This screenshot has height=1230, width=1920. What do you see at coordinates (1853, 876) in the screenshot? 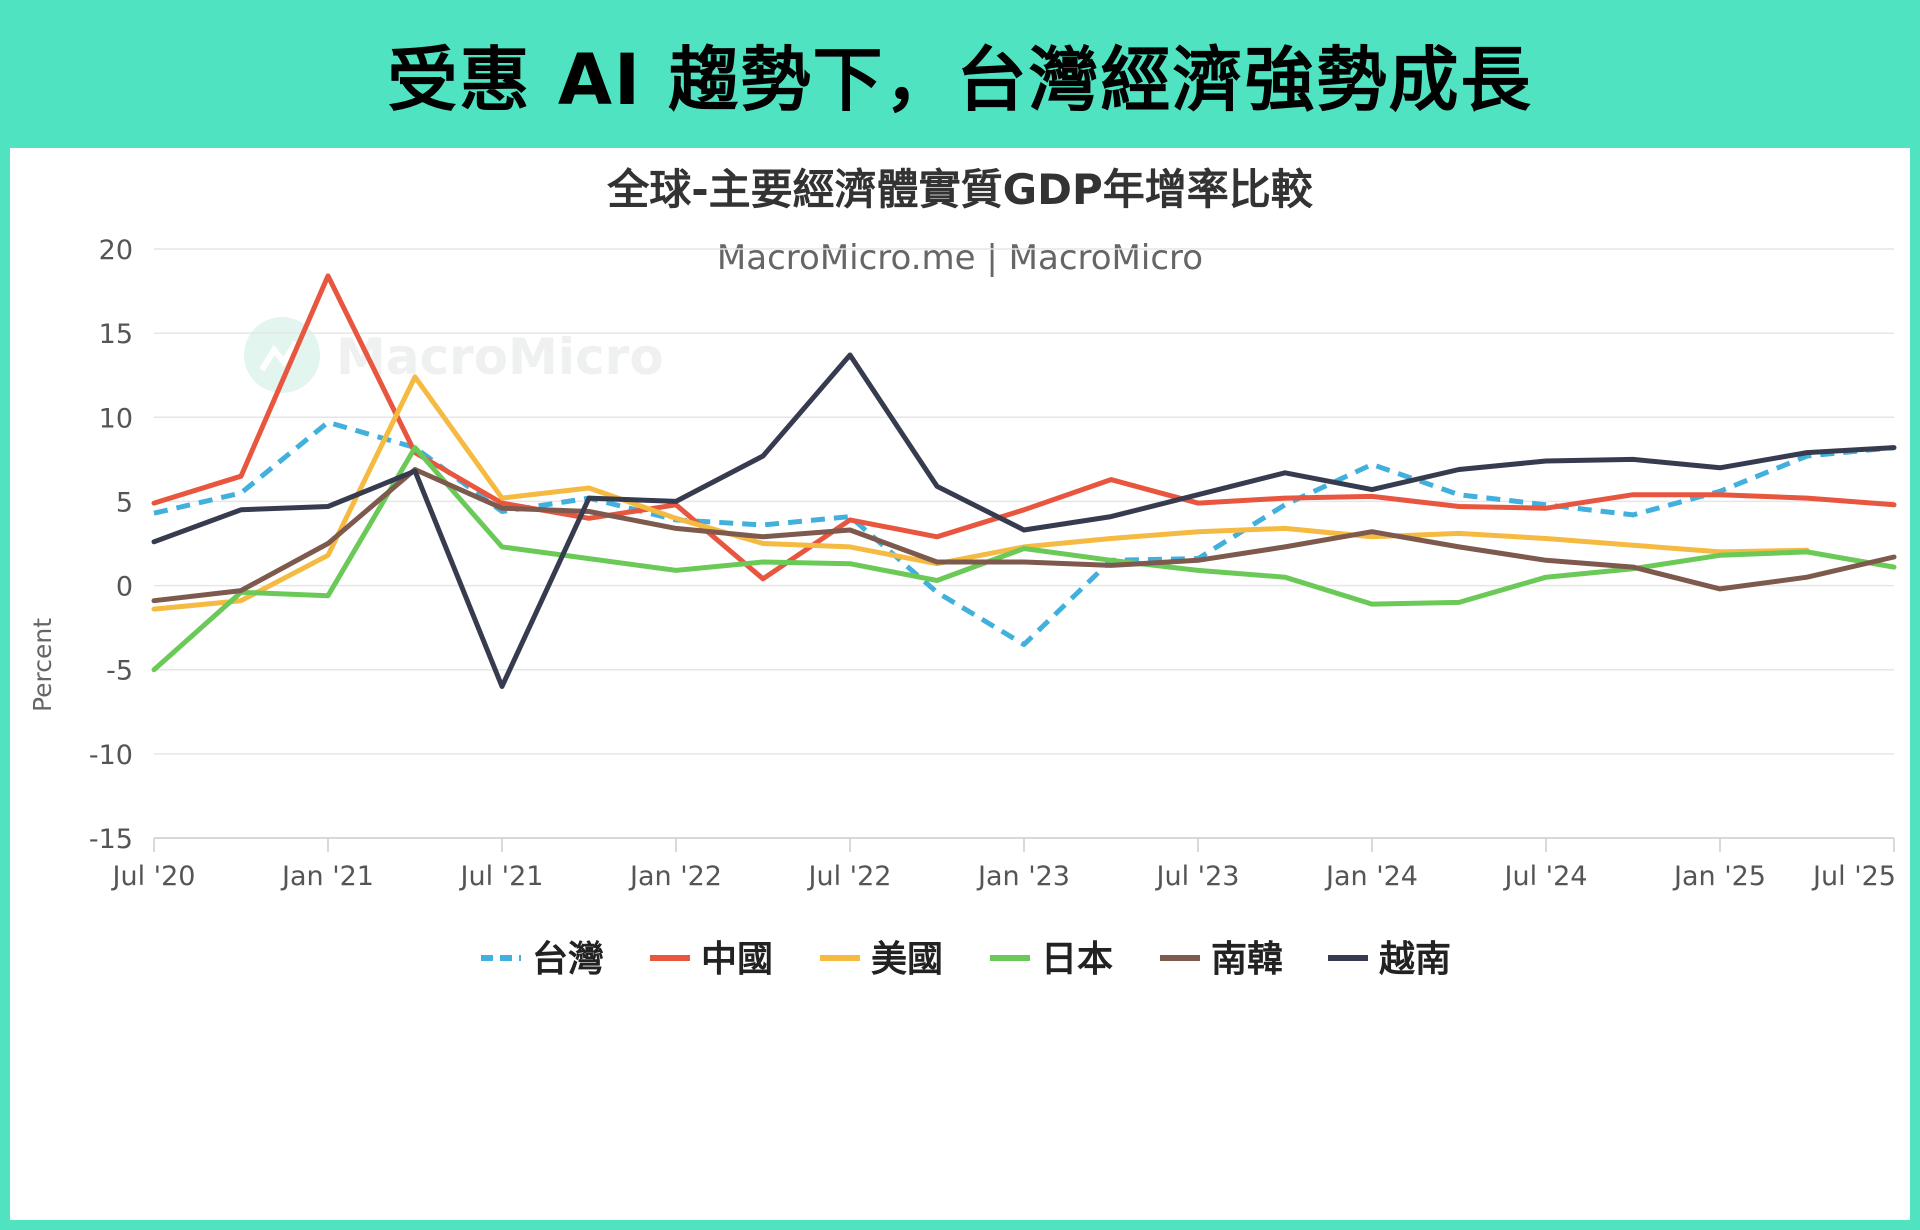
I see `x-tick-label: Jul '25` at bounding box center [1853, 876].